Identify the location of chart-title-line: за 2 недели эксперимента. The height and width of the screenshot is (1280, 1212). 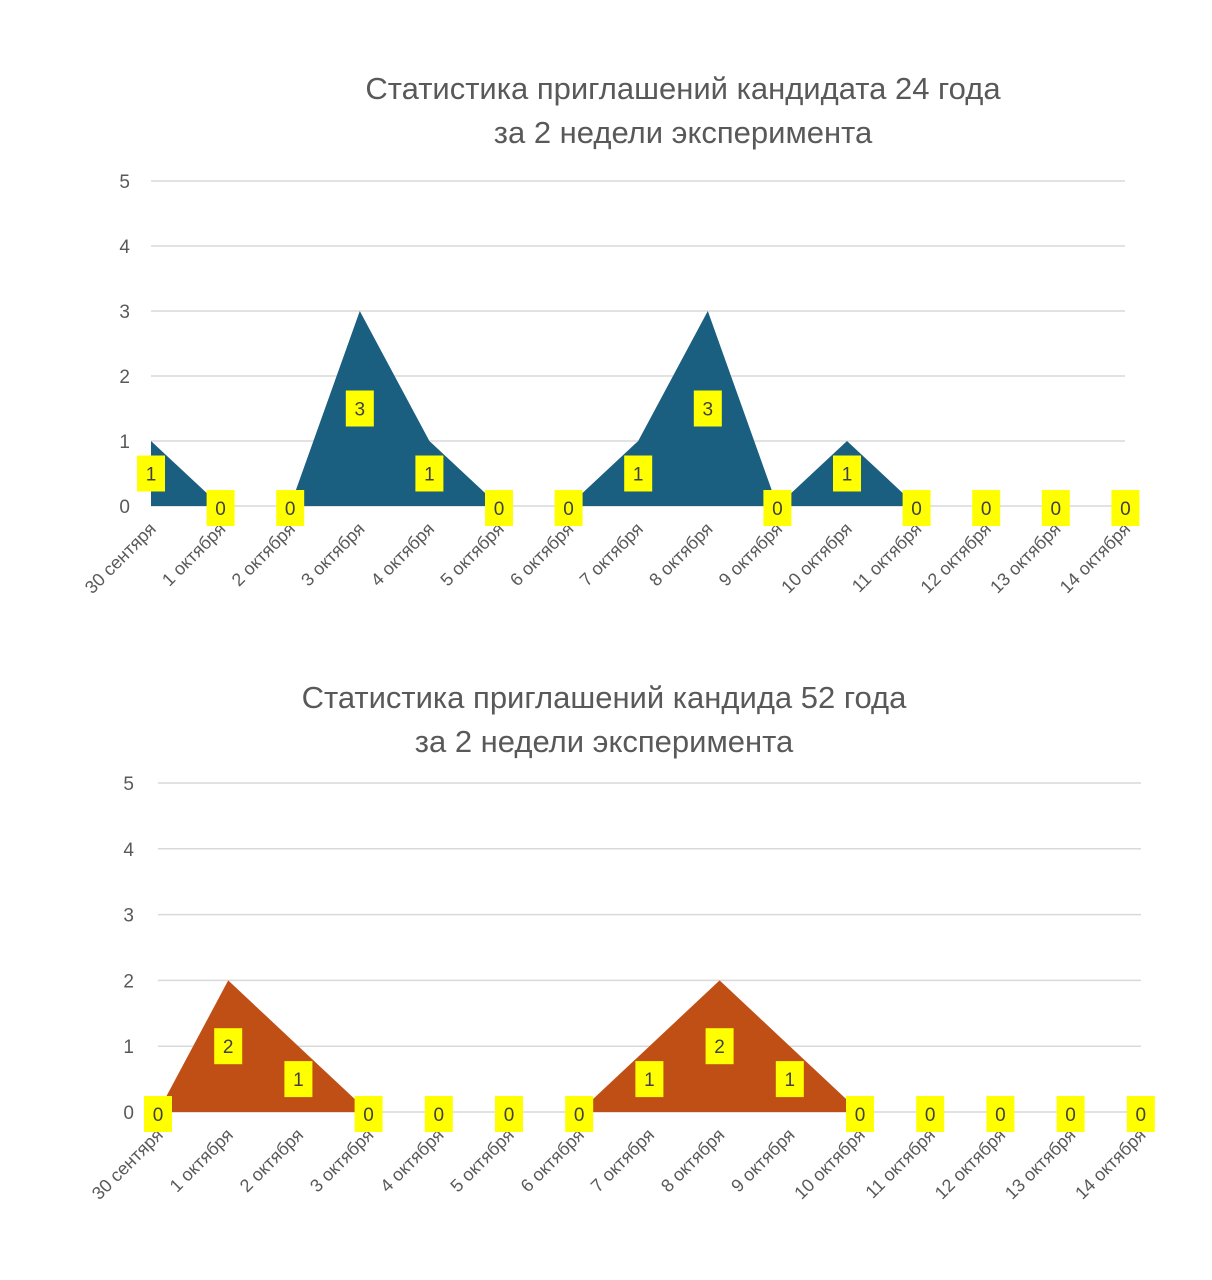
(604, 741).